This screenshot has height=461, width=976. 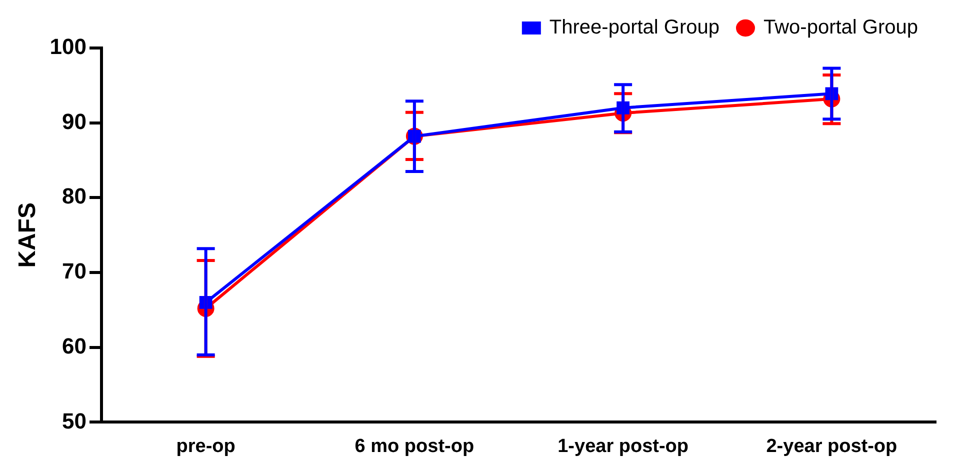 I want to click on y-tick-label: 60, so click(x=74, y=345).